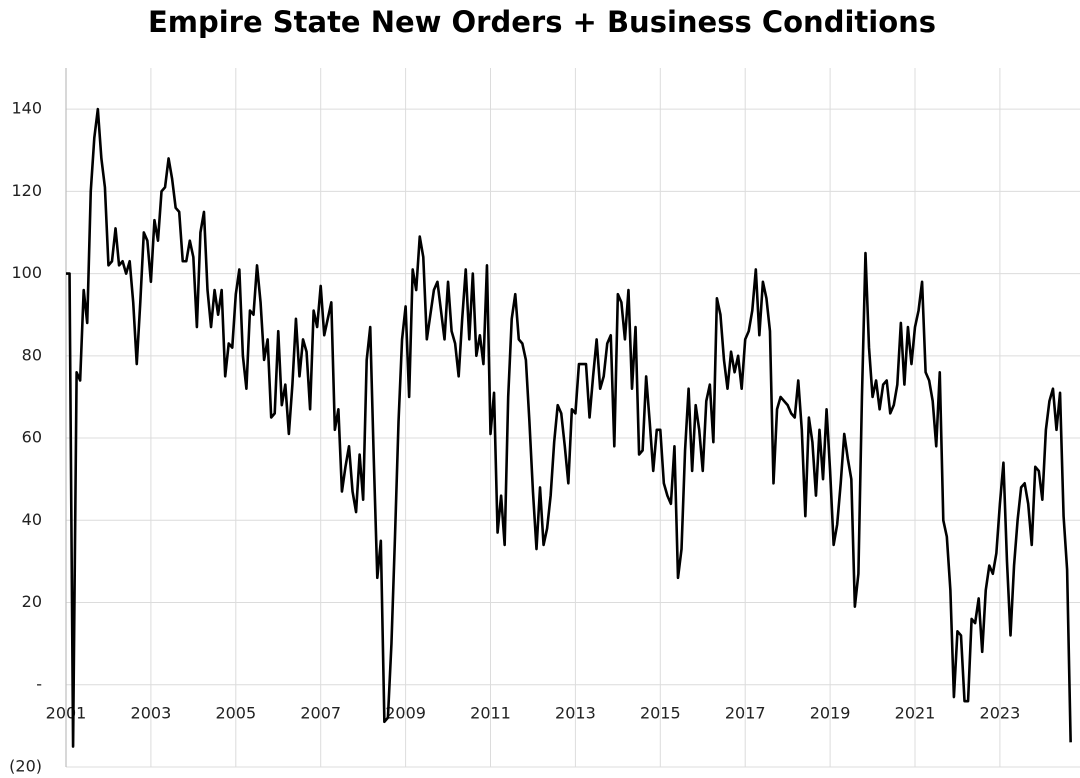  I want to click on y-tick-label: 40, so click(32, 519).